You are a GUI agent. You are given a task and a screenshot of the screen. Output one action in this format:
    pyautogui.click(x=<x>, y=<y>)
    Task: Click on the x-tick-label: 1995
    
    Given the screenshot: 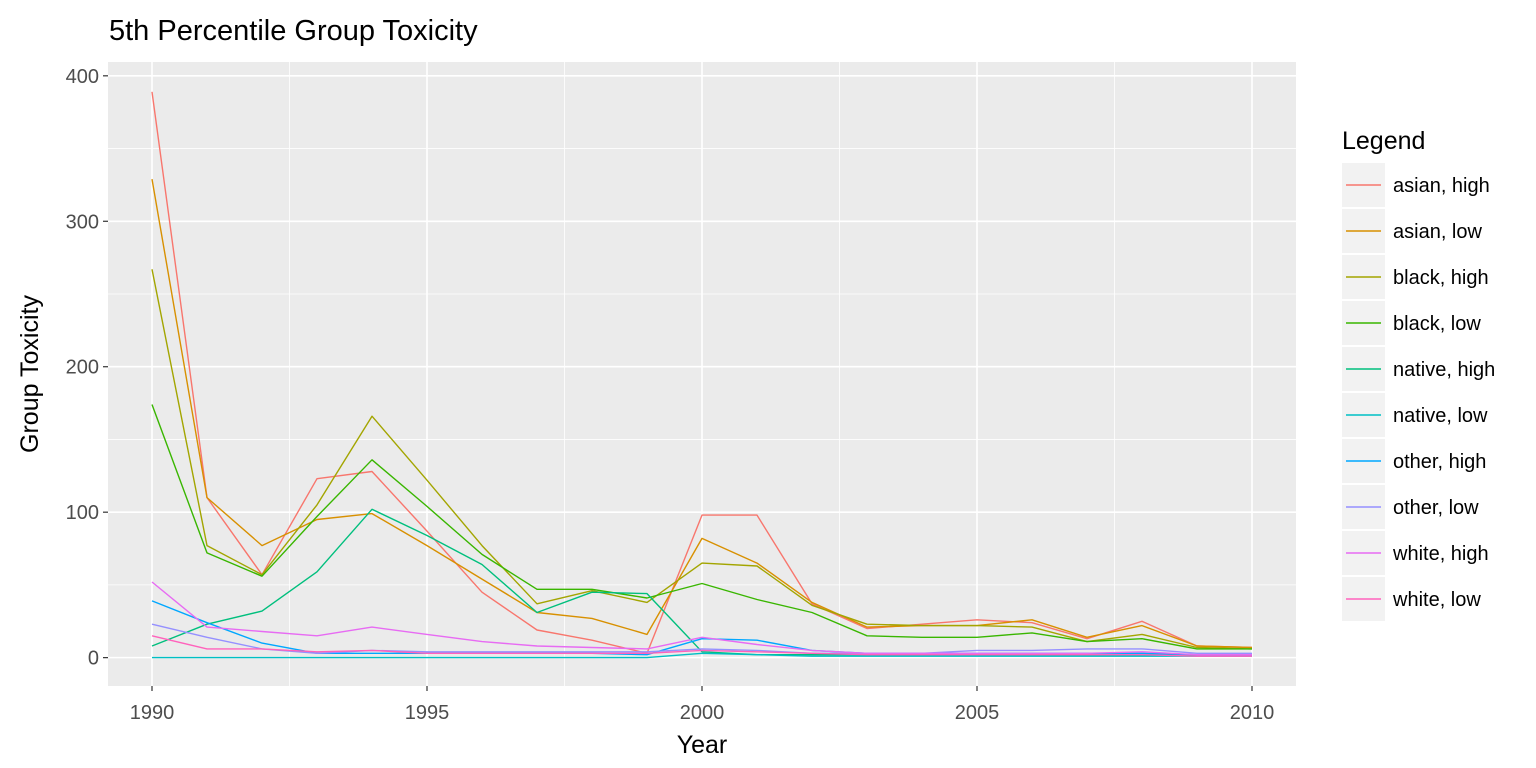 What is the action you would take?
    pyautogui.click(x=427, y=713)
    